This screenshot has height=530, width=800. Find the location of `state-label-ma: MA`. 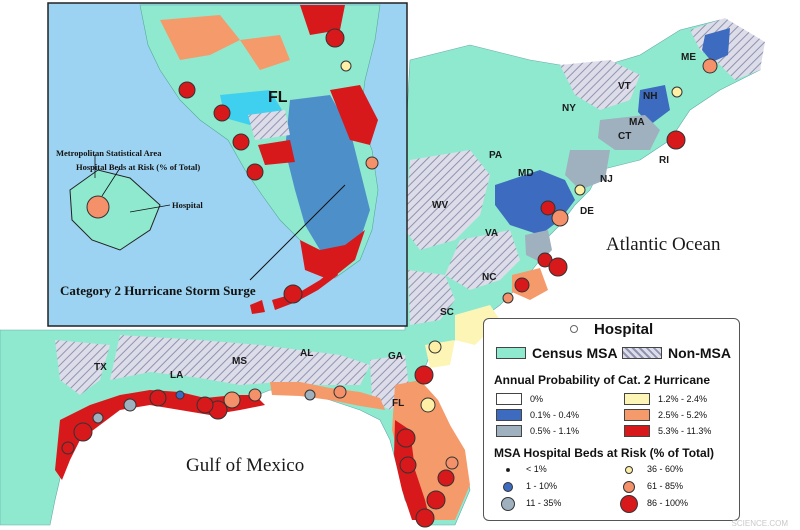

state-label-ma: MA is located at coordinates (637, 122).